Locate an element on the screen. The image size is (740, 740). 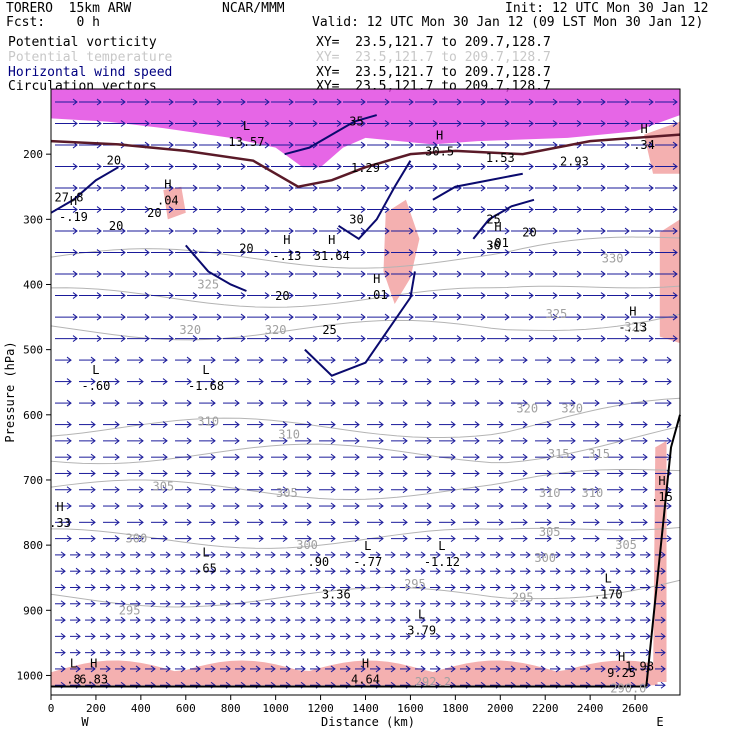
theta-label: 295 is located at coordinates (130, 610).